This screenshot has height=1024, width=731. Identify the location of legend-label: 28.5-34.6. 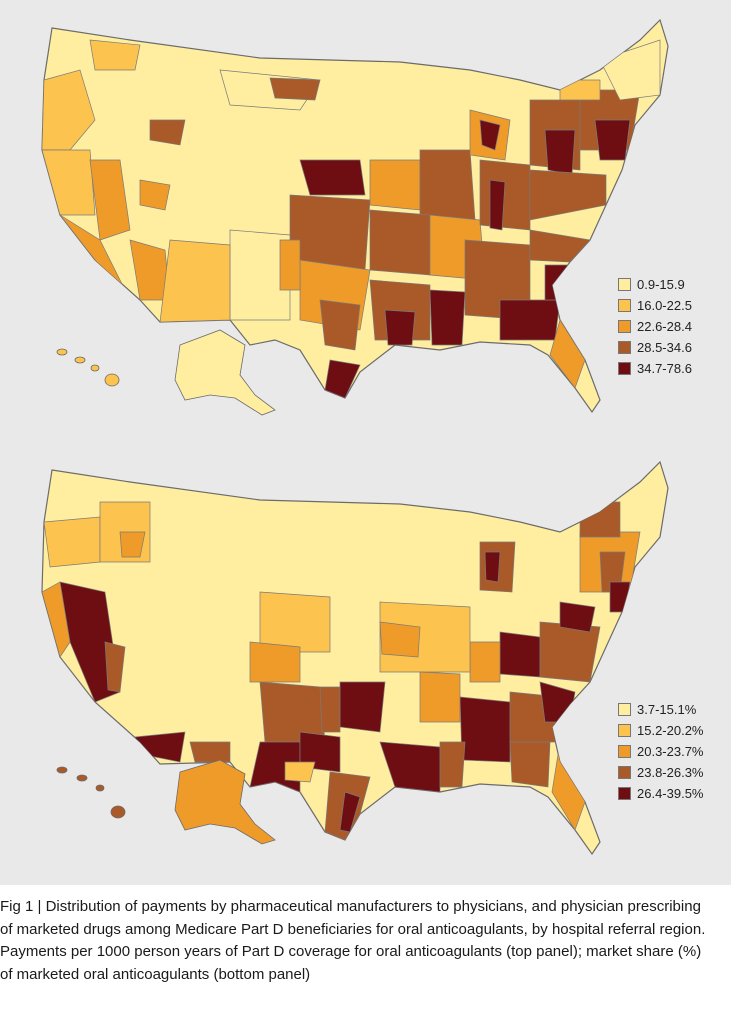
(664, 347).